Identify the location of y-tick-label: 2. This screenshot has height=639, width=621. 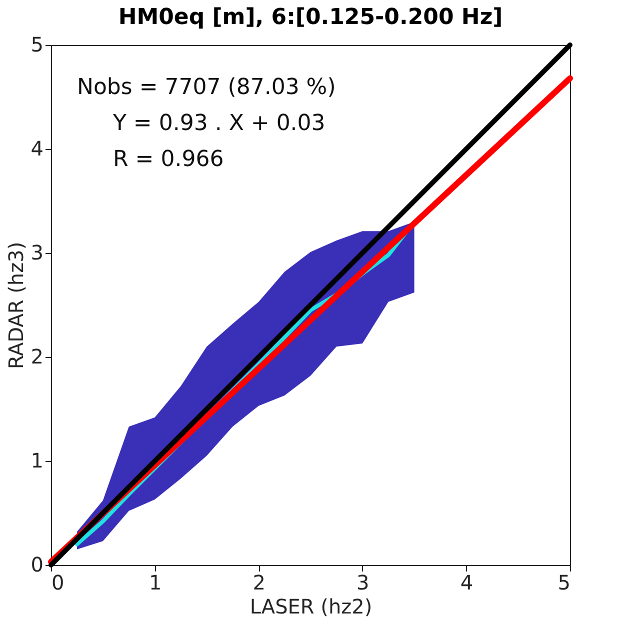
(37, 356).